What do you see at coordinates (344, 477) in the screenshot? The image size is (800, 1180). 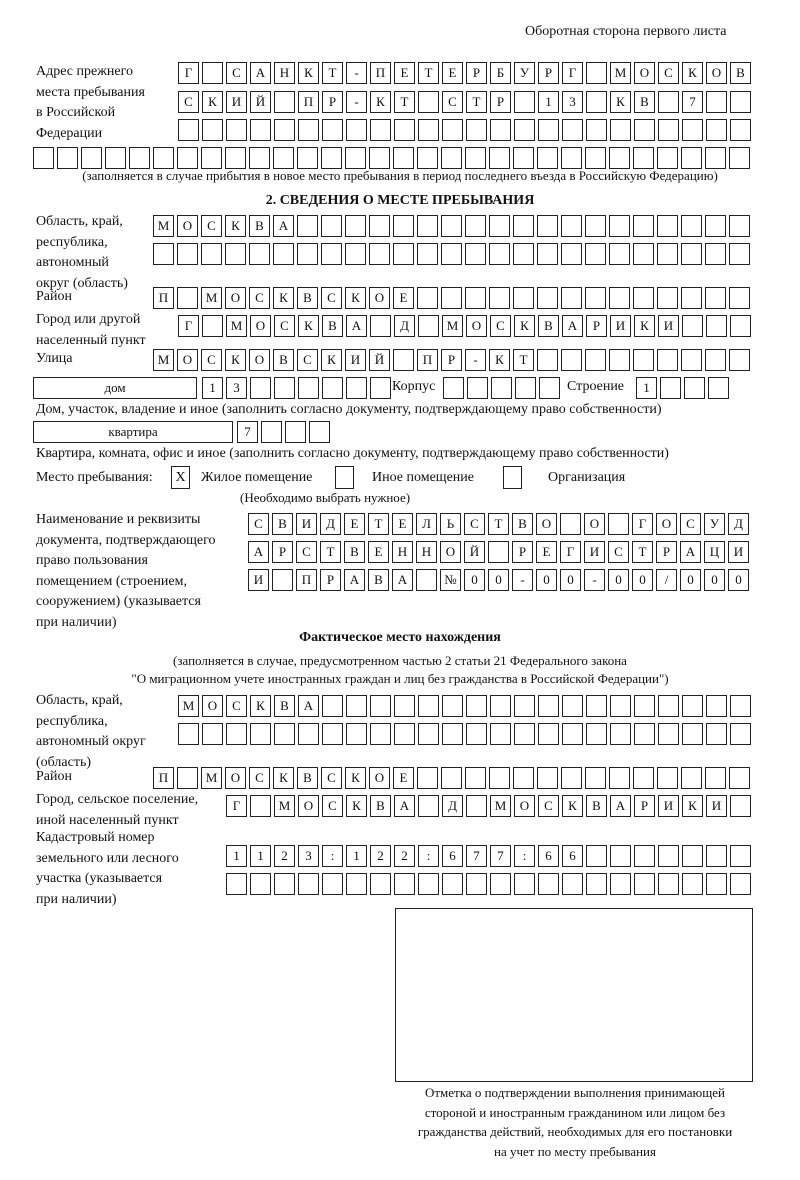 I see `other-premises-checkbox` at bounding box center [344, 477].